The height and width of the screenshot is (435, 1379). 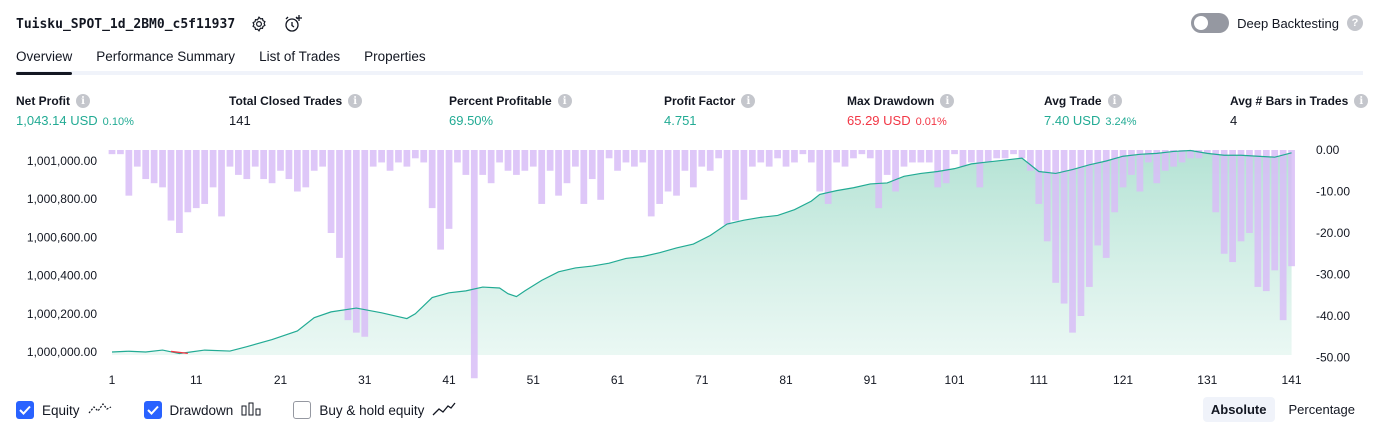 What do you see at coordinates (179, 352) in the screenshot?
I see `equity-loss-segment` at bounding box center [179, 352].